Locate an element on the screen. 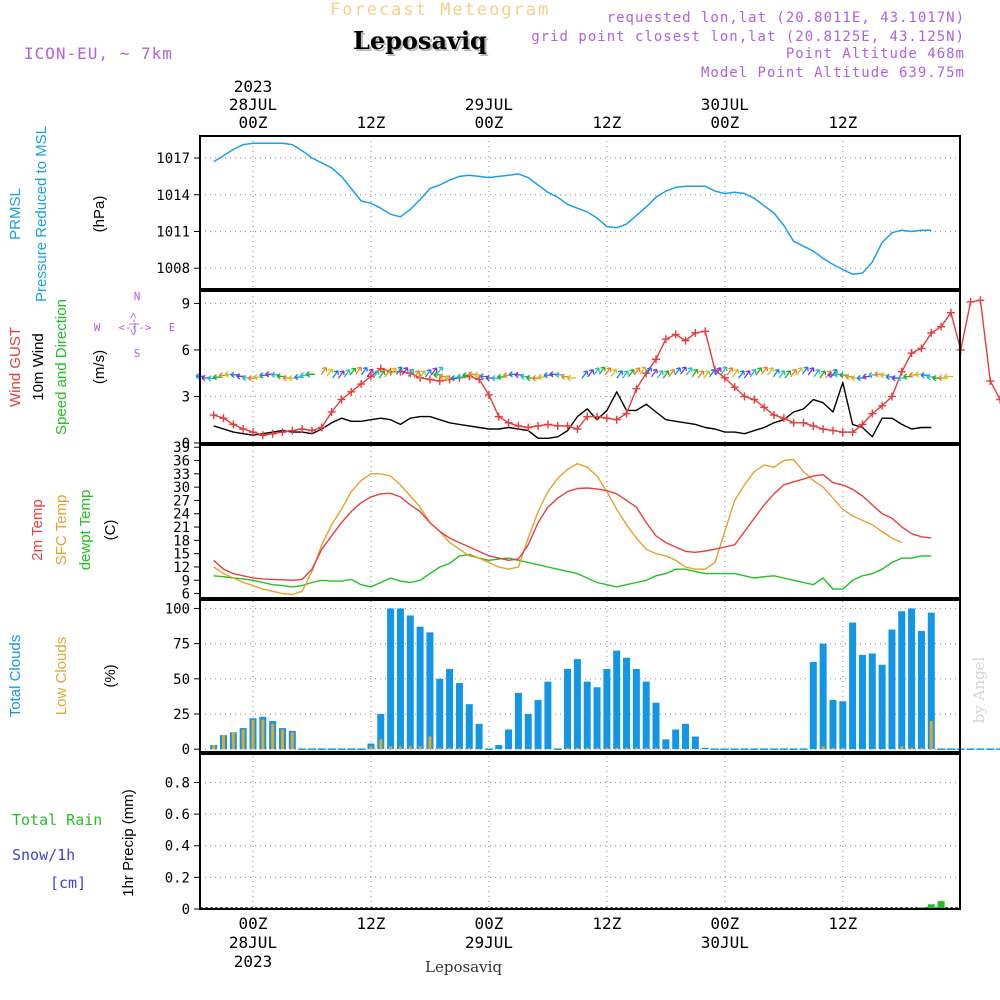 This screenshot has height=1000, width=1000. precip-y-tick-label: 0.4 is located at coordinates (177, 847).